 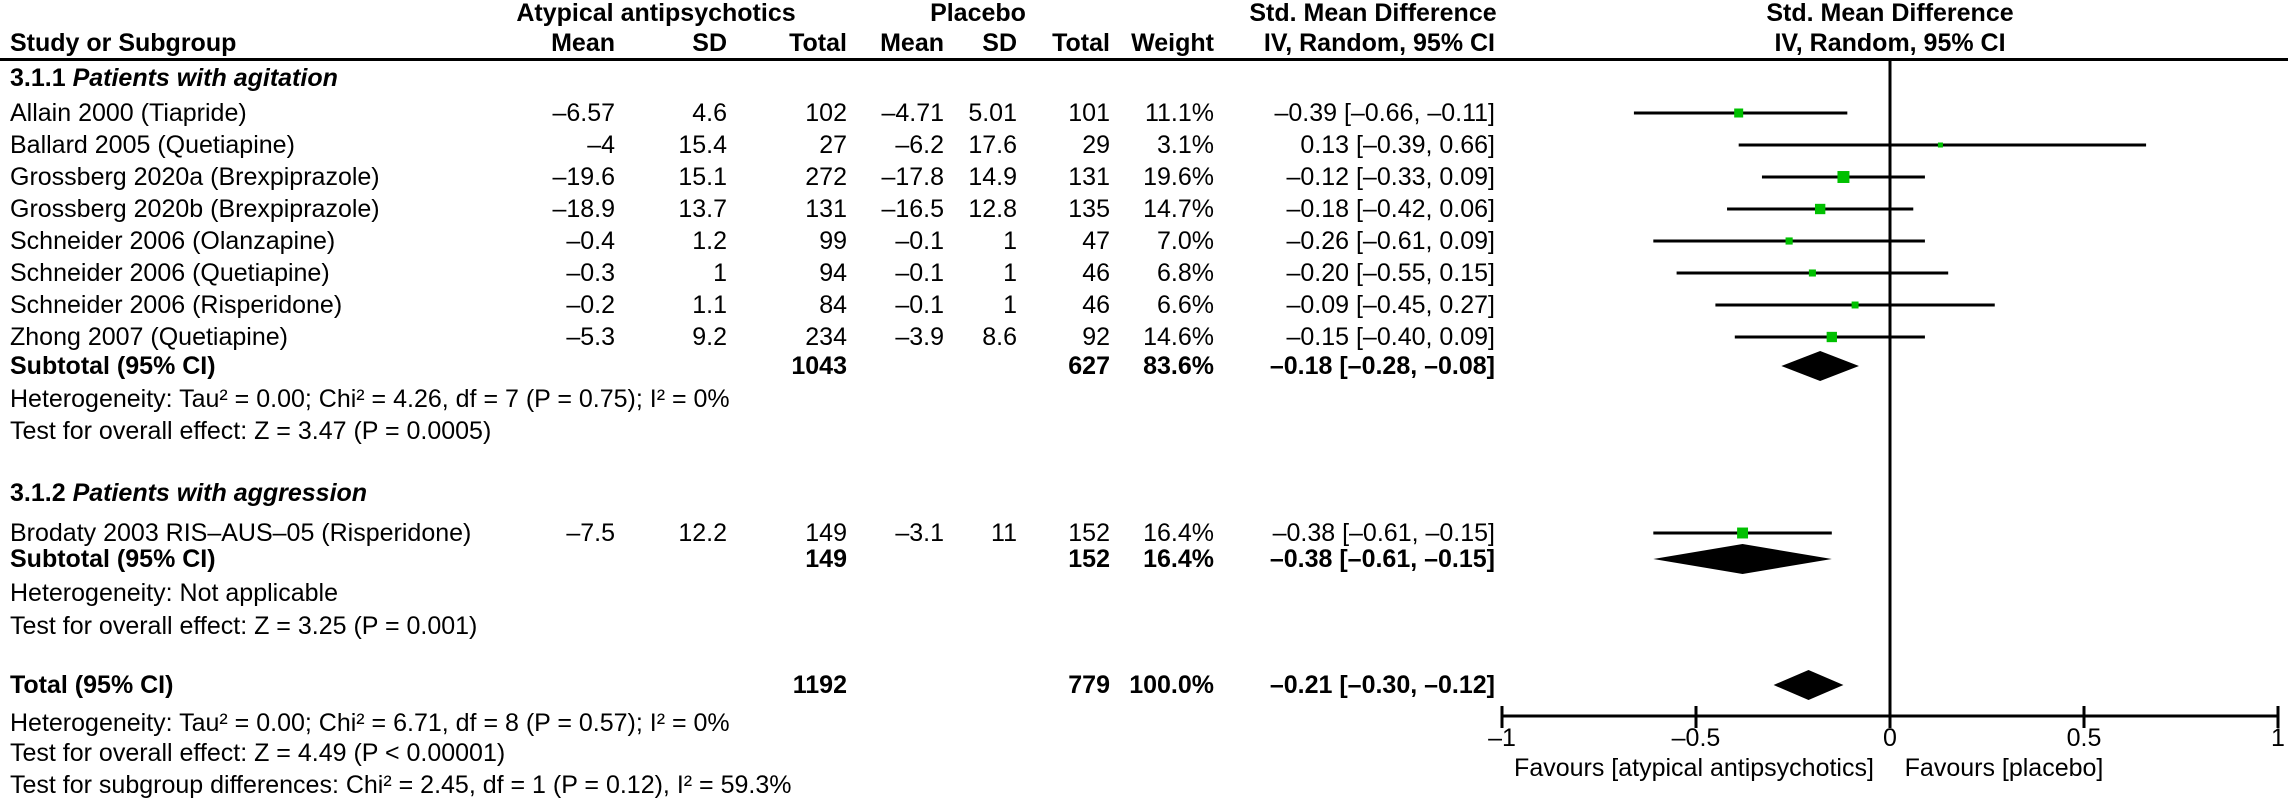 I want to click on axis-tick-label: –1, so click(x=1502, y=738).